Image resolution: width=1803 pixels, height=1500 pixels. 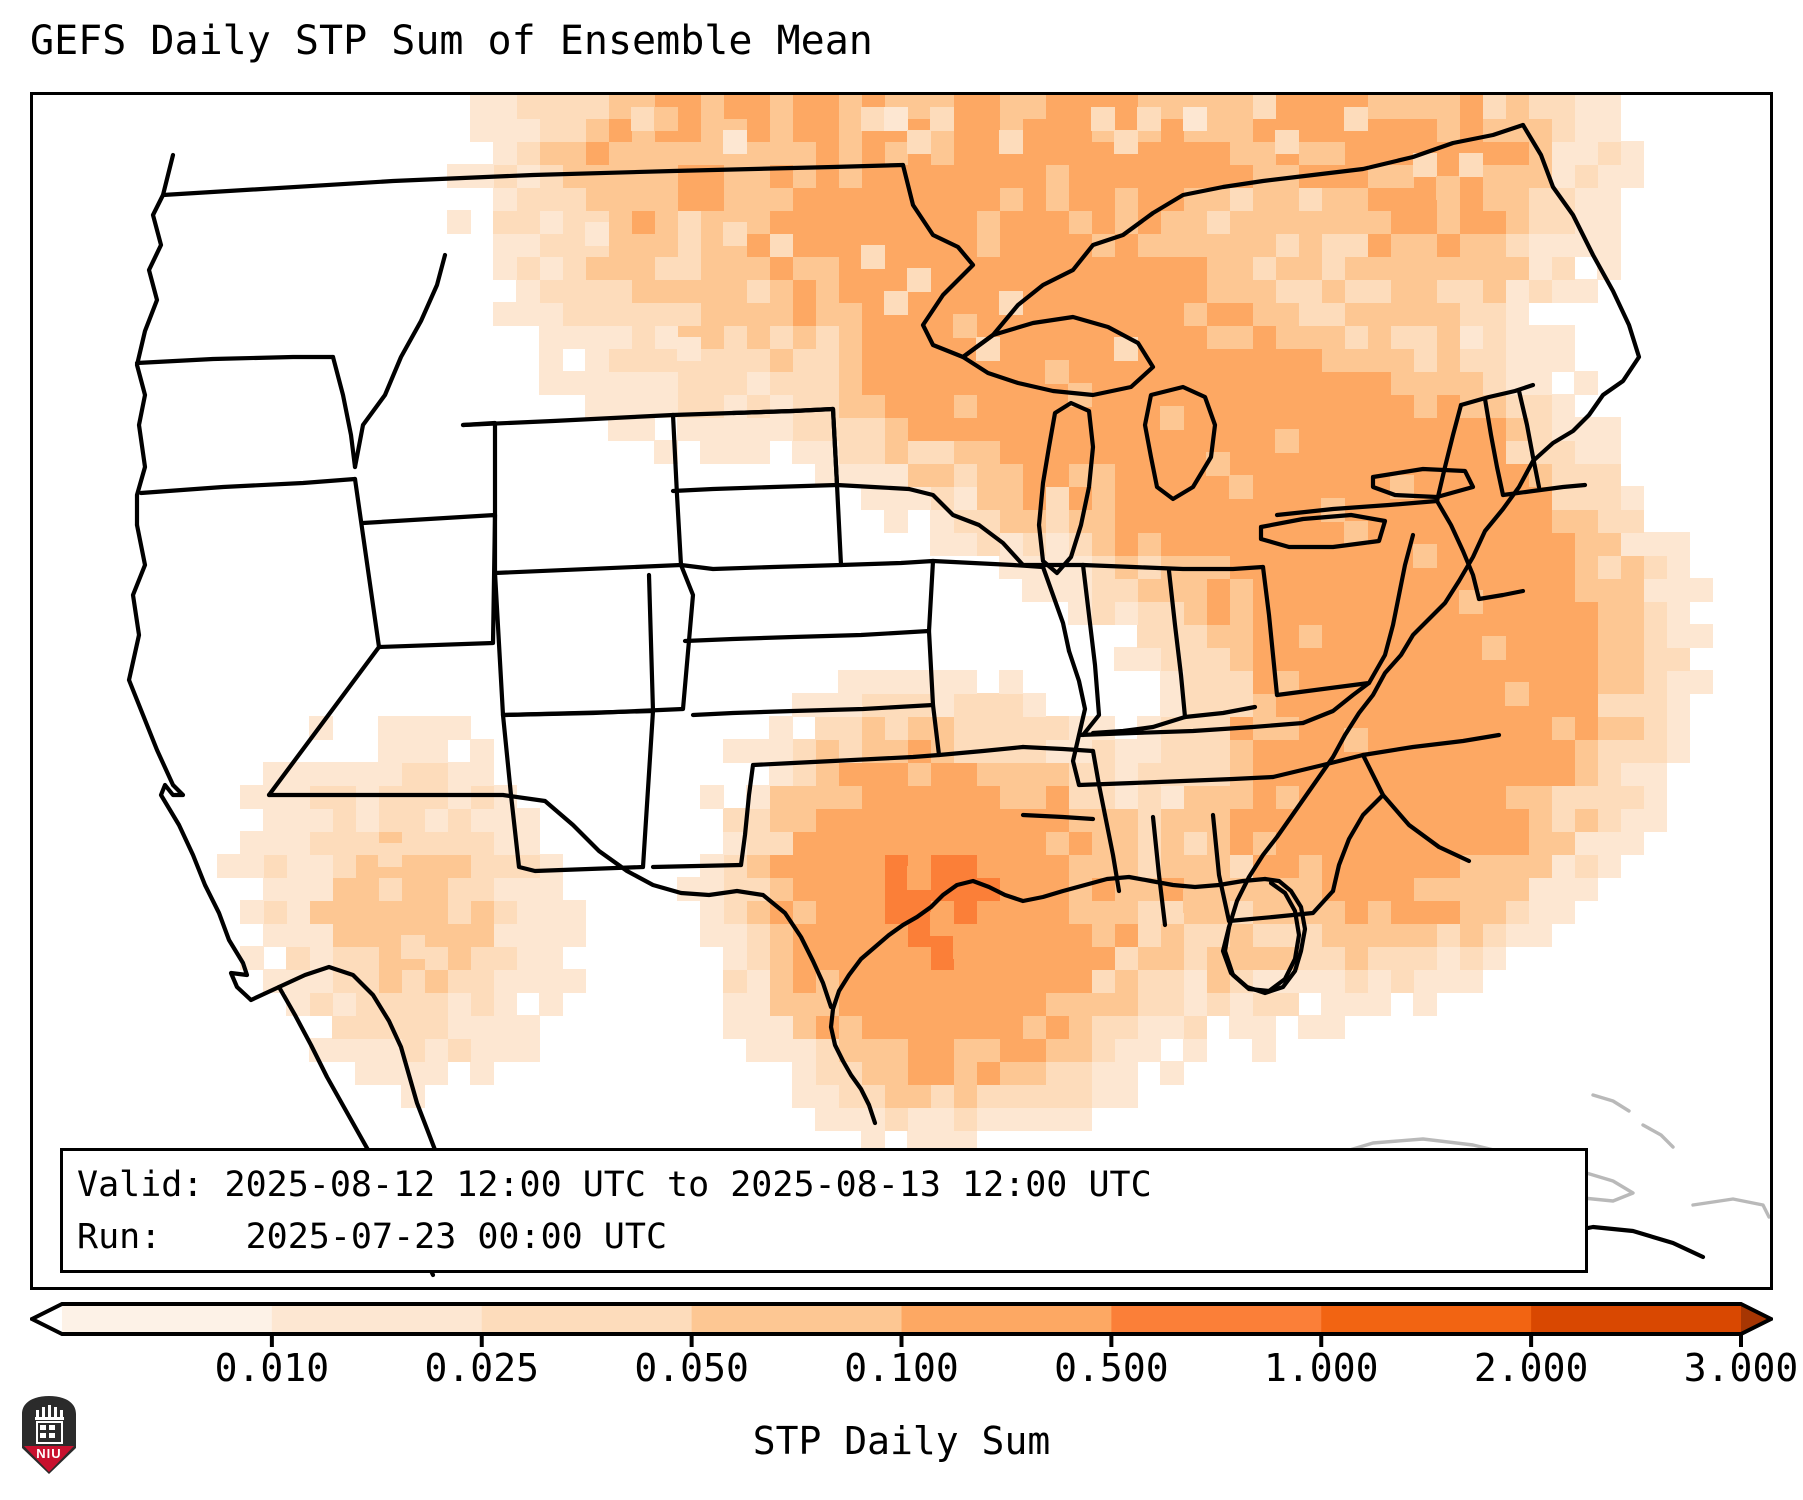 What do you see at coordinates (1529, 439) in the screenshot?
I see `border-nh-me` at bounding box center [1529, 439].